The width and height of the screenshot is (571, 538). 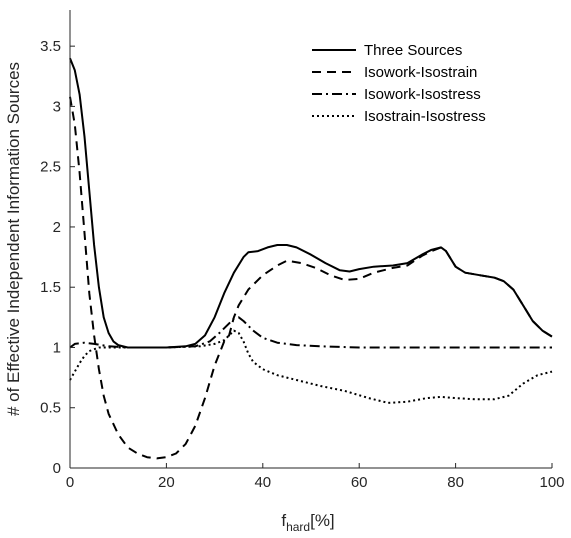 I want to click on x-tick-label: 40, so click(x=262, y=482).